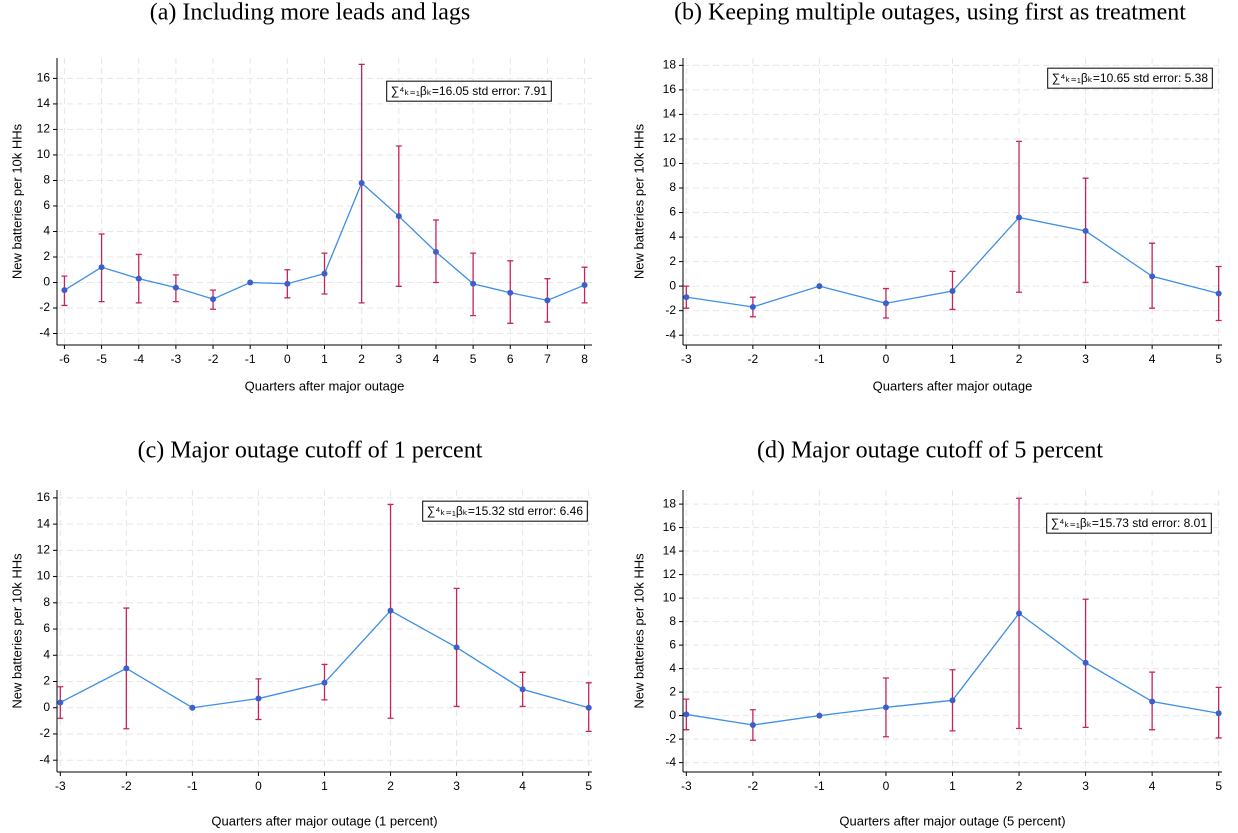 The width and height of the screenshot is (1238, 833). Describe the element at coordinates (672, 212) in the screenshot. I see `y-tick-label: 6` at that location.